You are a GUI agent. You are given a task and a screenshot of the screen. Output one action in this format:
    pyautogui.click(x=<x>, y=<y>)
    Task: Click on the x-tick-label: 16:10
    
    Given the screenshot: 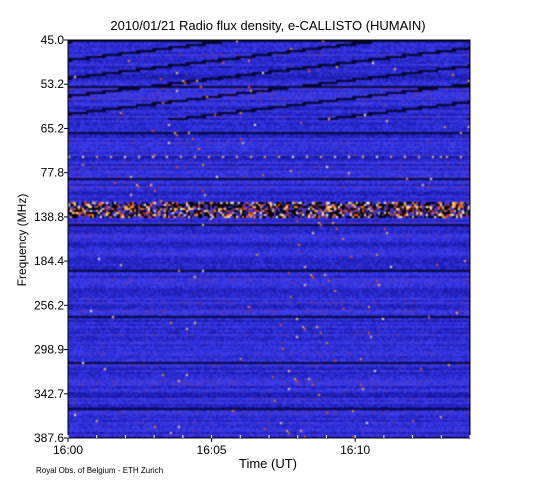 What is the action you would take?
    pyautogui.click(x=355, y=450)
    